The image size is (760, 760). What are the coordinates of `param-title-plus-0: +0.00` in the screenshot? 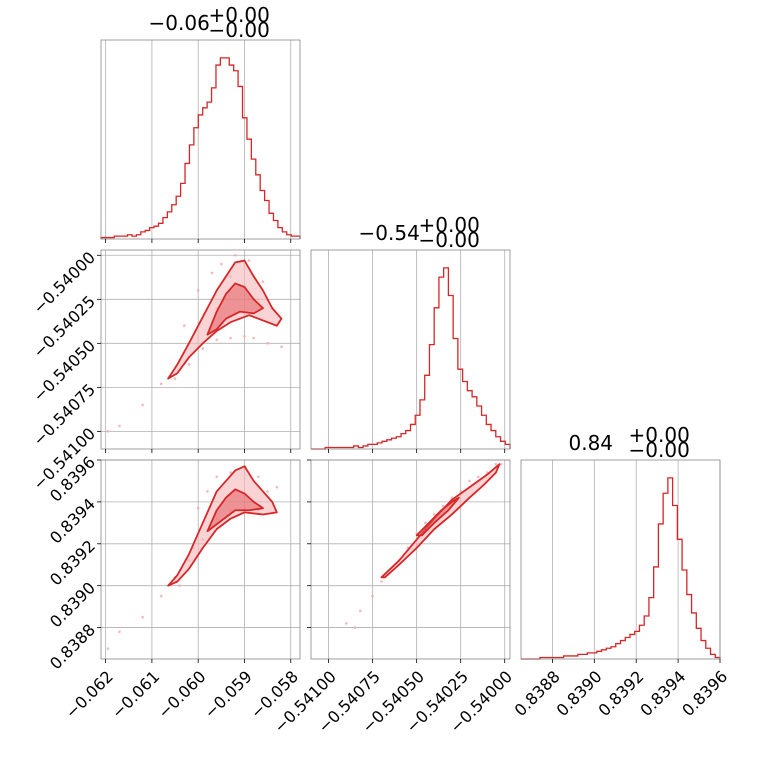 It's located at (239, 15).